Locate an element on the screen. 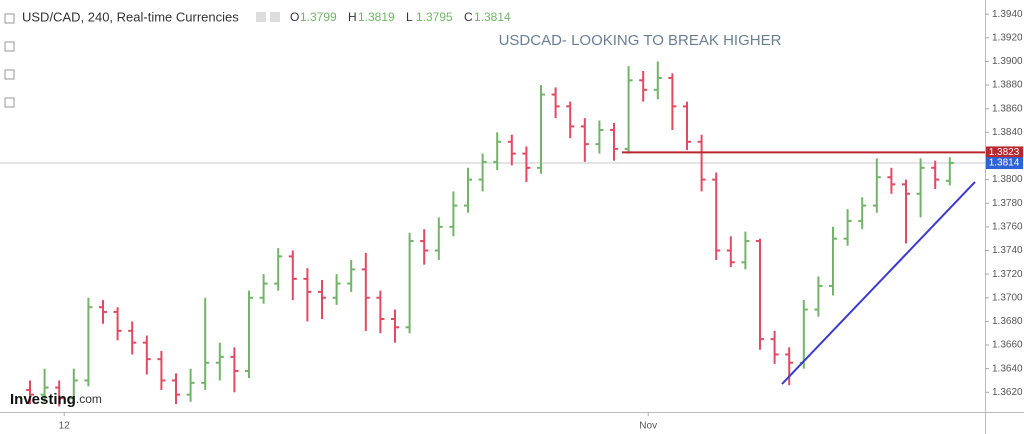 The height and width of the screenshot is (434, 1024). level-price-label: 1.3823 is located at coordinates (1004, 152).